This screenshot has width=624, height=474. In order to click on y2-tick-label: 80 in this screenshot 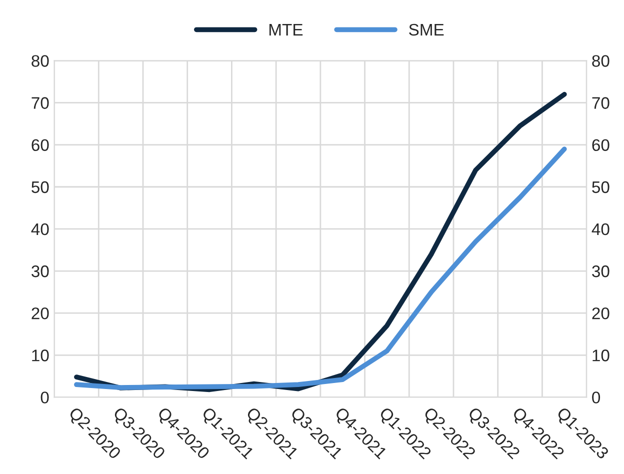, I will do `click(601, 61)`.